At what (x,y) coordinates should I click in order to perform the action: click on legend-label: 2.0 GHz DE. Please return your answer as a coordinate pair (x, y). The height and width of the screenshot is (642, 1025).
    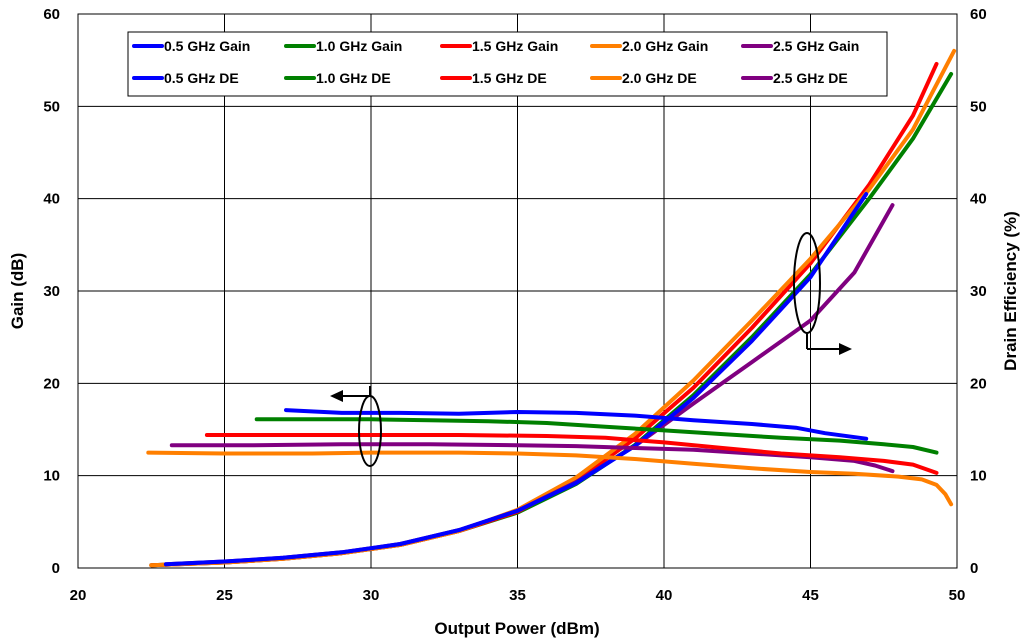
    Looking at the image, I should click on (659, 78).